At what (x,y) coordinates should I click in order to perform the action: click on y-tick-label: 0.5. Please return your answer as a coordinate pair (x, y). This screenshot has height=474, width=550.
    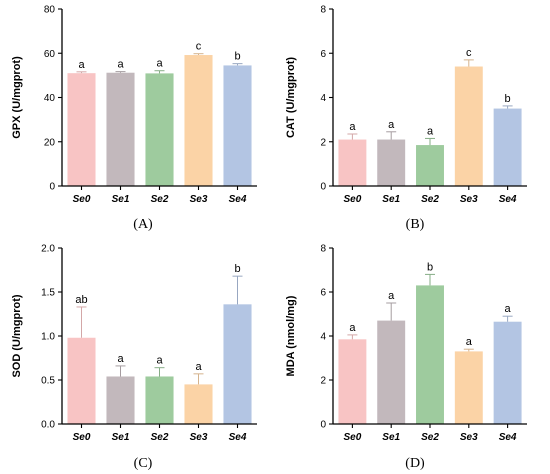
    Looking at the image, I should click on (48, 381).